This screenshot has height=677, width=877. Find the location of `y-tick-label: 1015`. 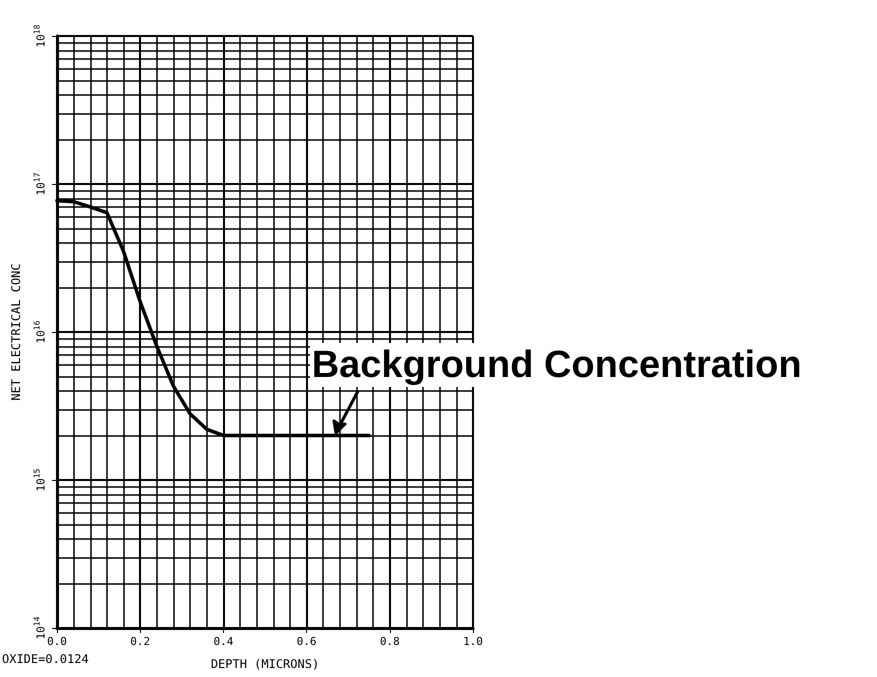

y-tick-label: 1015 is located at coordinates (40, 480).